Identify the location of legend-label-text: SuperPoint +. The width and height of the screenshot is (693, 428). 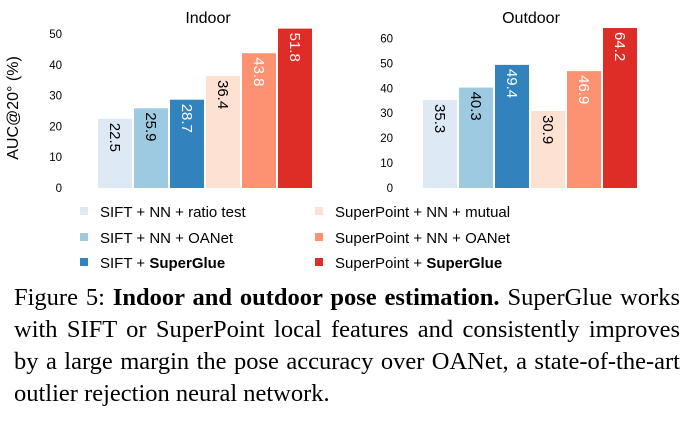
(380, 263).